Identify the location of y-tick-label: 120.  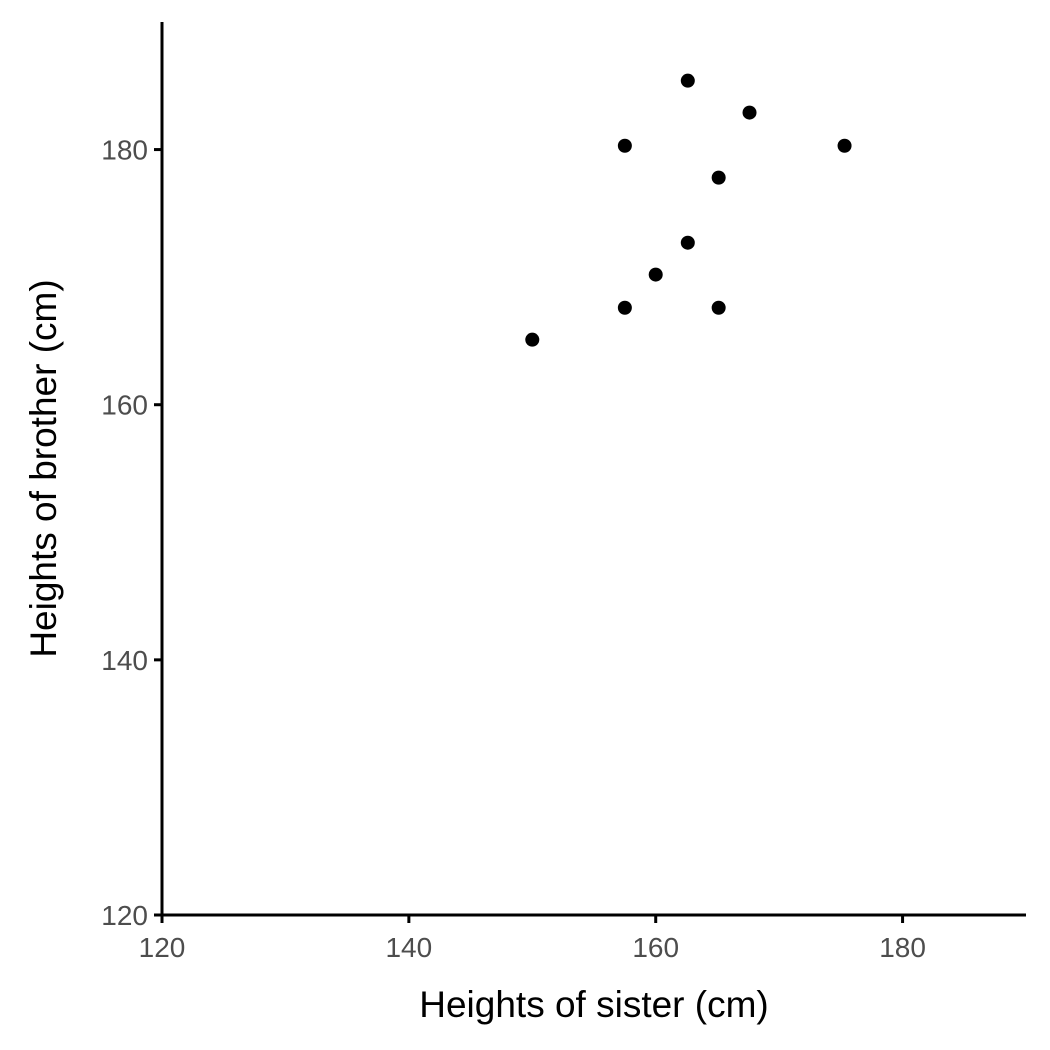
(124, 915).